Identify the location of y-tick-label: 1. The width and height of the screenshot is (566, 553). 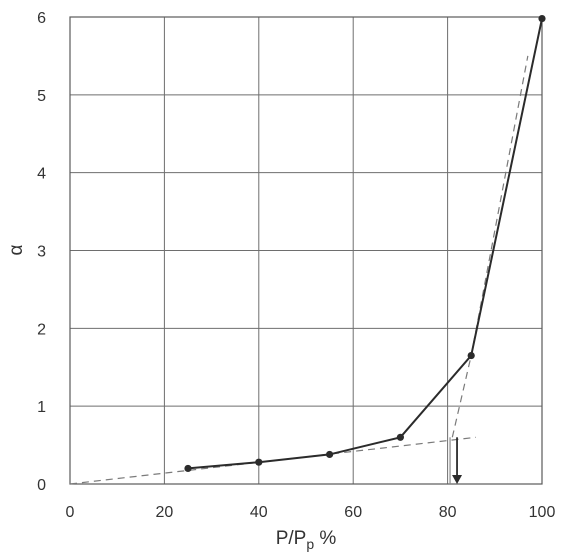
(41, 407).